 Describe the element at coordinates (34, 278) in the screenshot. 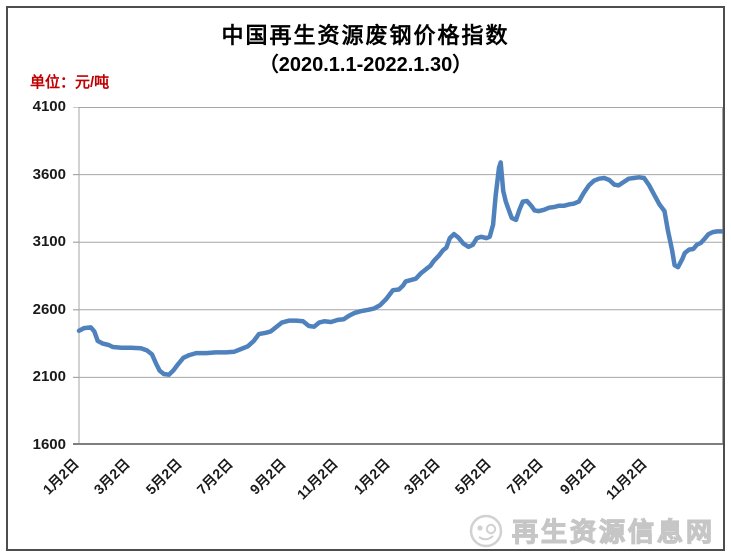

I see `y-axis-labels: 4100 3600 3100 2600 2100 1600` at that location.